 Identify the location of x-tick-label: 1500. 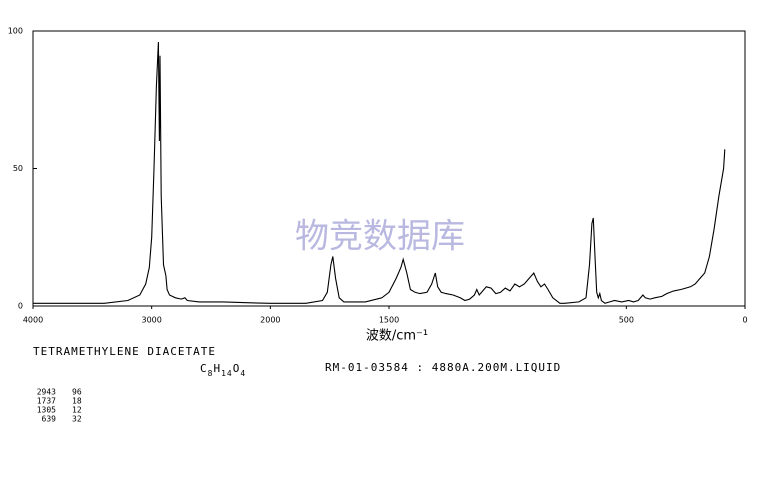
(389, 320).